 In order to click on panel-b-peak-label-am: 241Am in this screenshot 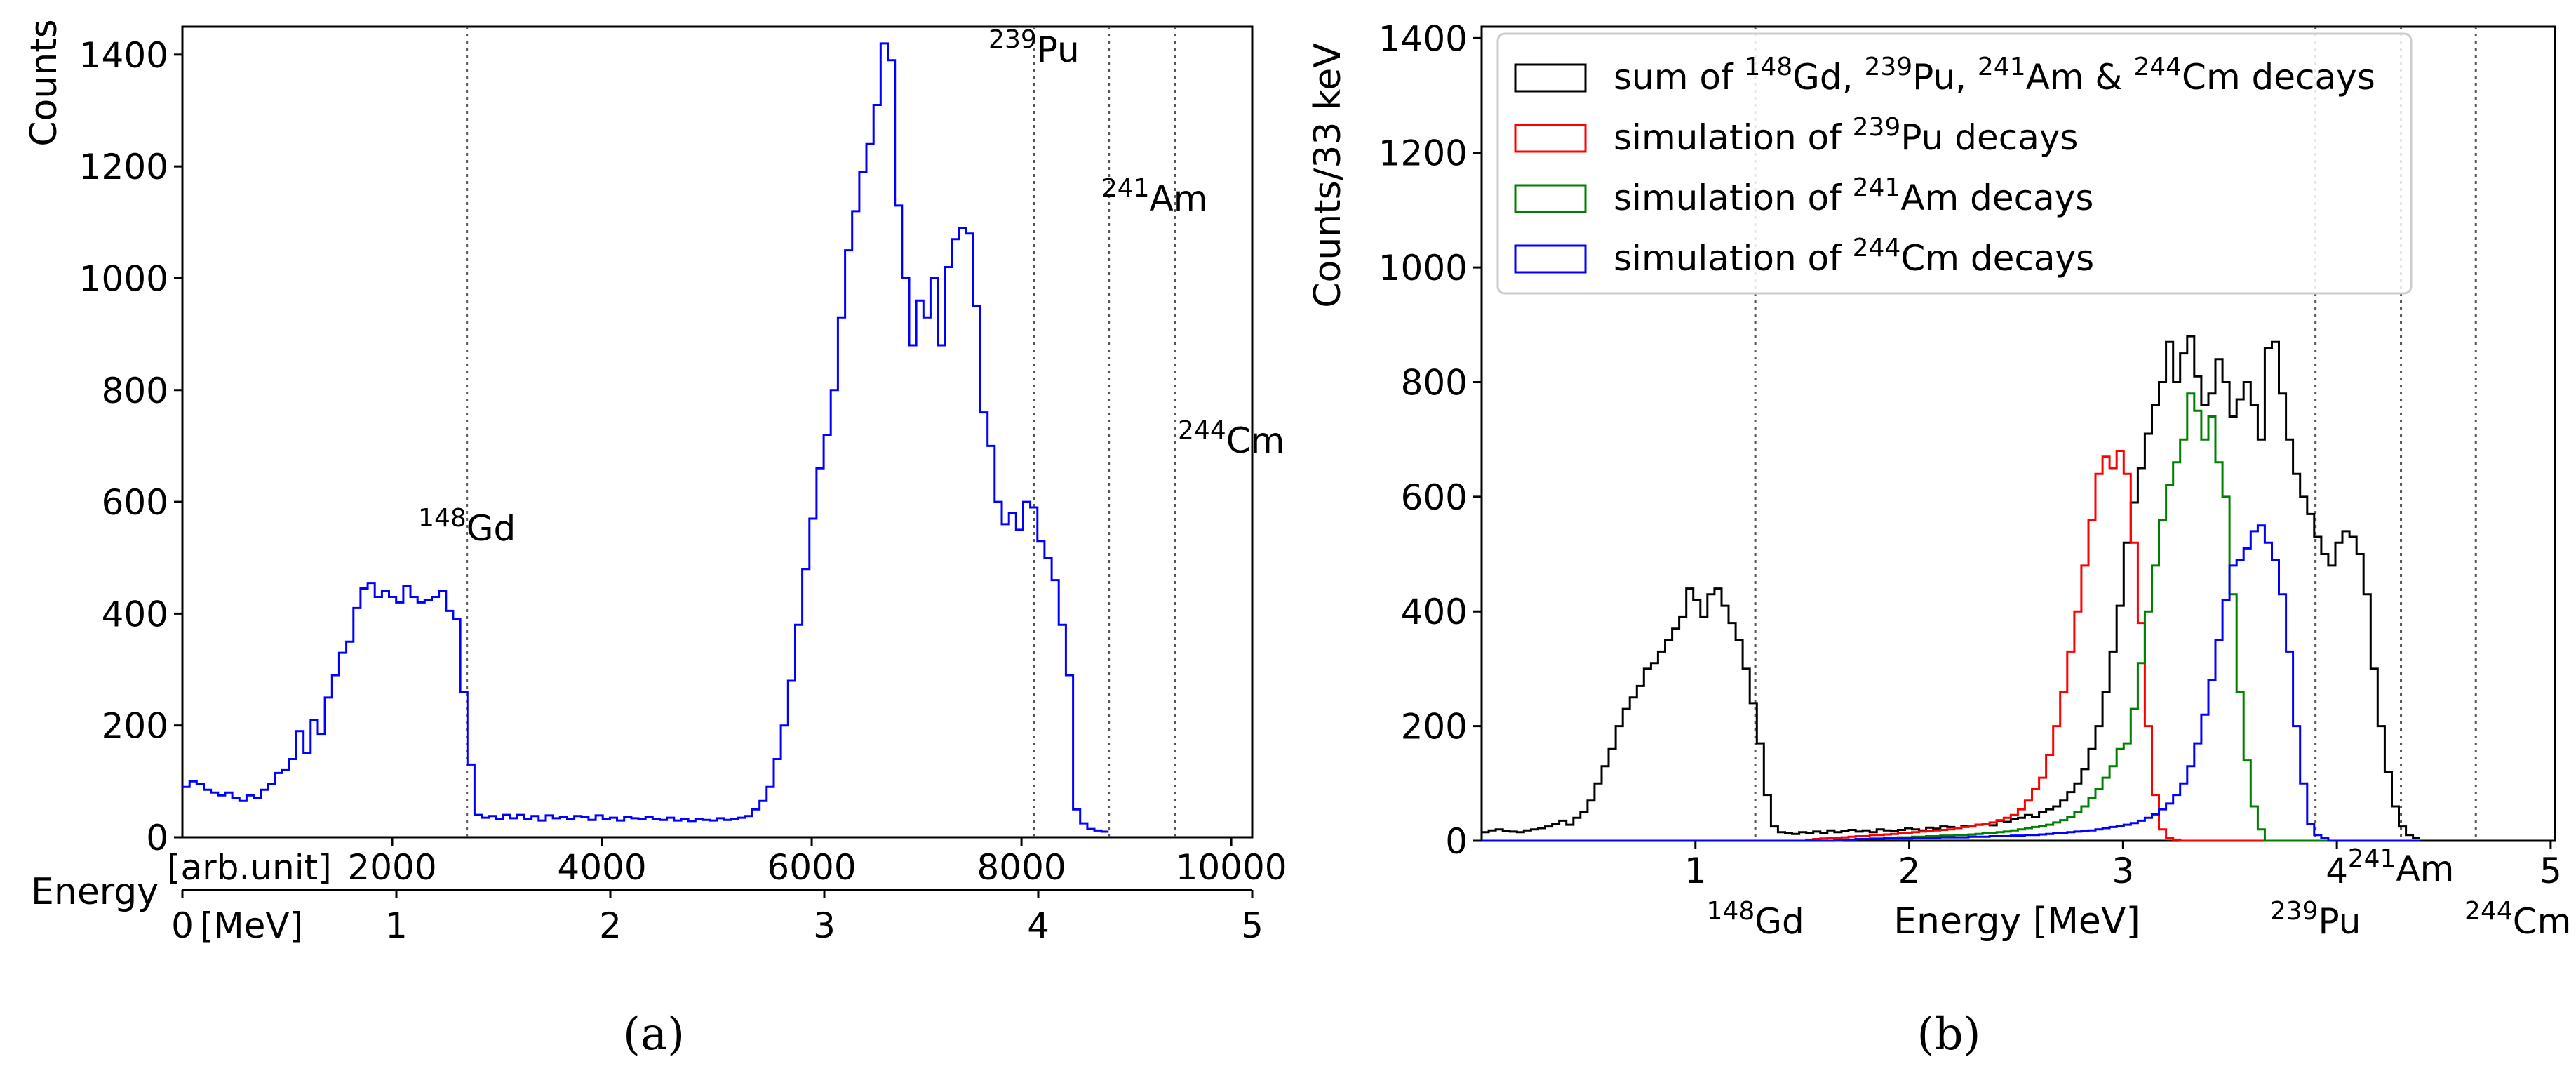, I will do `click(2401, 867)`.